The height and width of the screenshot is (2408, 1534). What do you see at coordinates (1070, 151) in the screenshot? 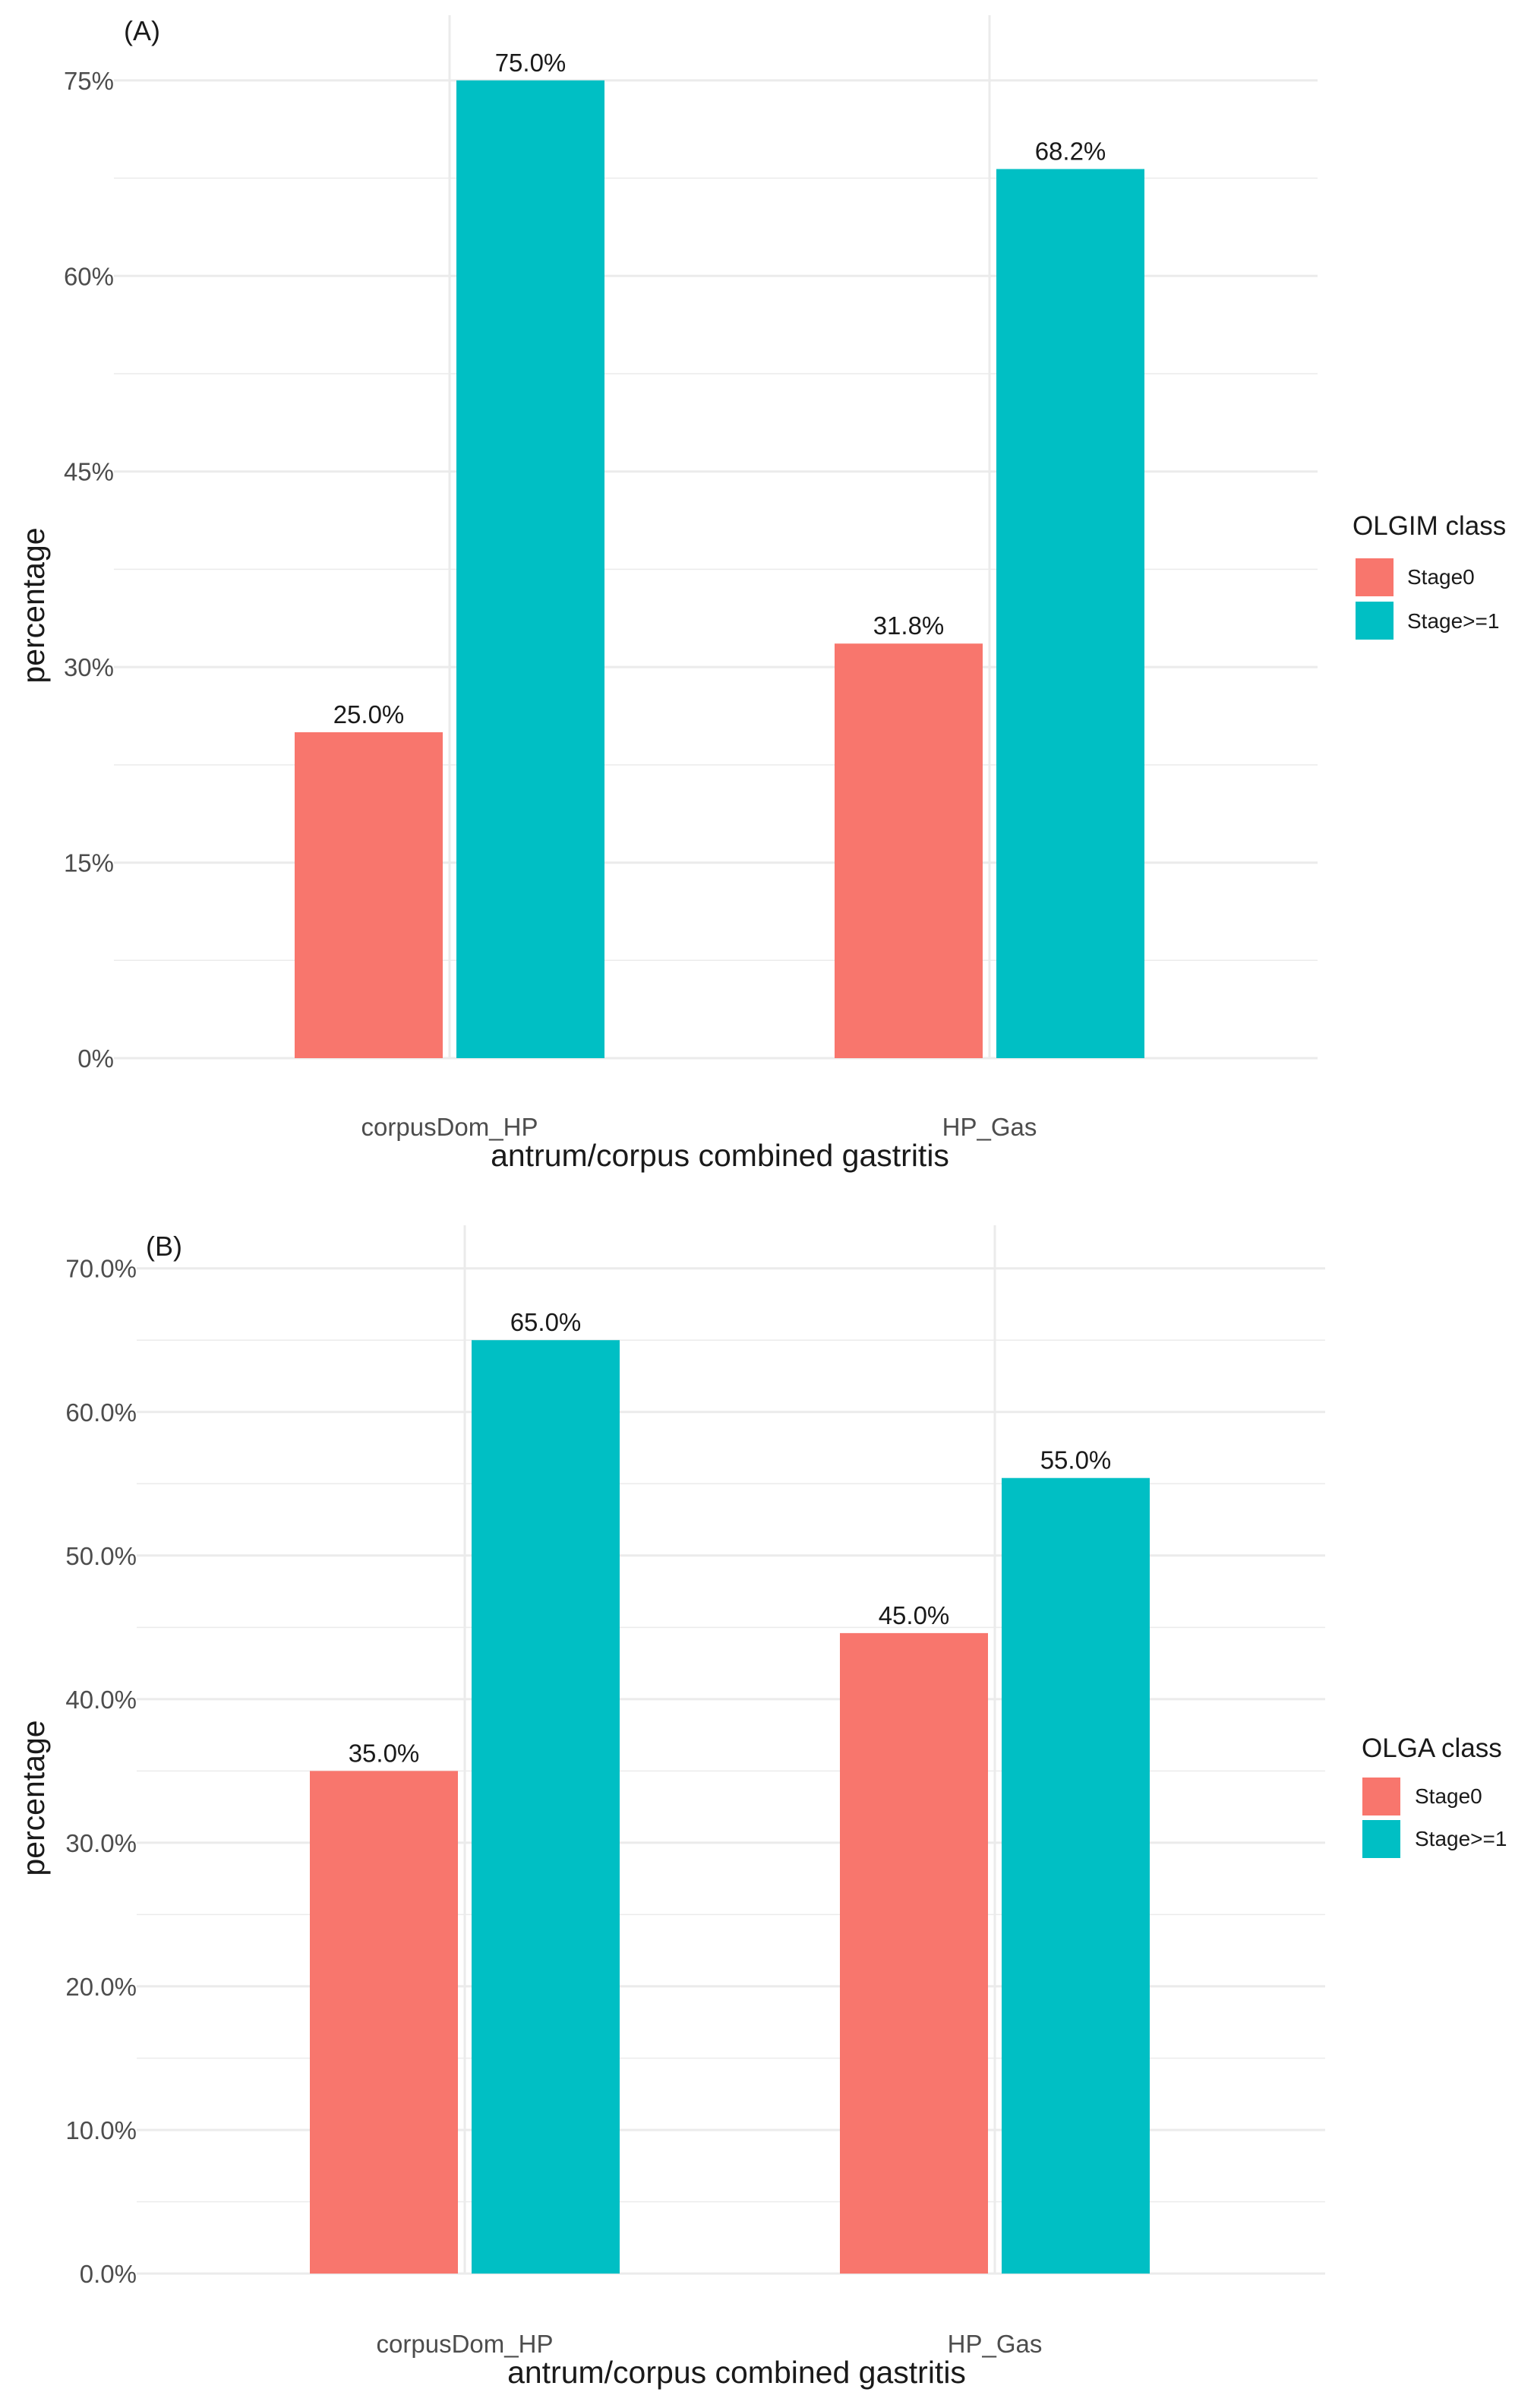
I see `bar-value-label: 68.2%` at bounding box center [1070, 151].